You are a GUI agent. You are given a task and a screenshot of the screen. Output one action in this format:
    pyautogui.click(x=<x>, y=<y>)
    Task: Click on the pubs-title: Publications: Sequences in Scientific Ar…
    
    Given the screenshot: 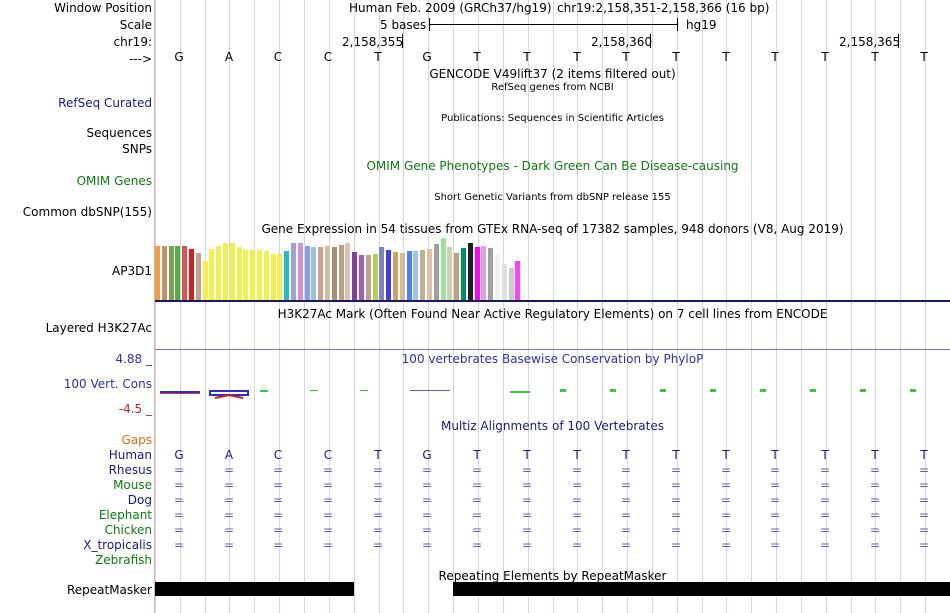 What is the action you would take?
    pyautogui.click(x=552, y=118)
    